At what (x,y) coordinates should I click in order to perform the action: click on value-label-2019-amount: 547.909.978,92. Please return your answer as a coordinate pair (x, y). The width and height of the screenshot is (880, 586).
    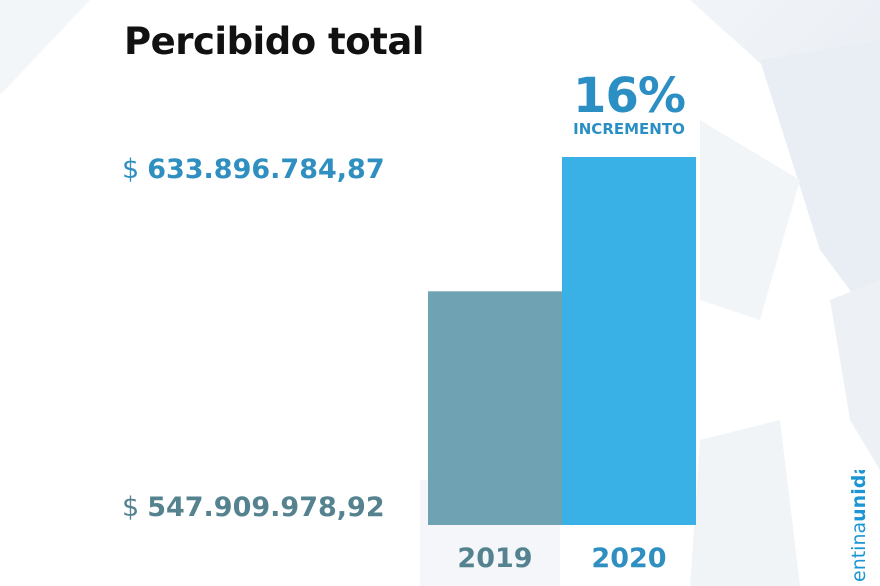
    Looking at the image, I should click on (266, 507).